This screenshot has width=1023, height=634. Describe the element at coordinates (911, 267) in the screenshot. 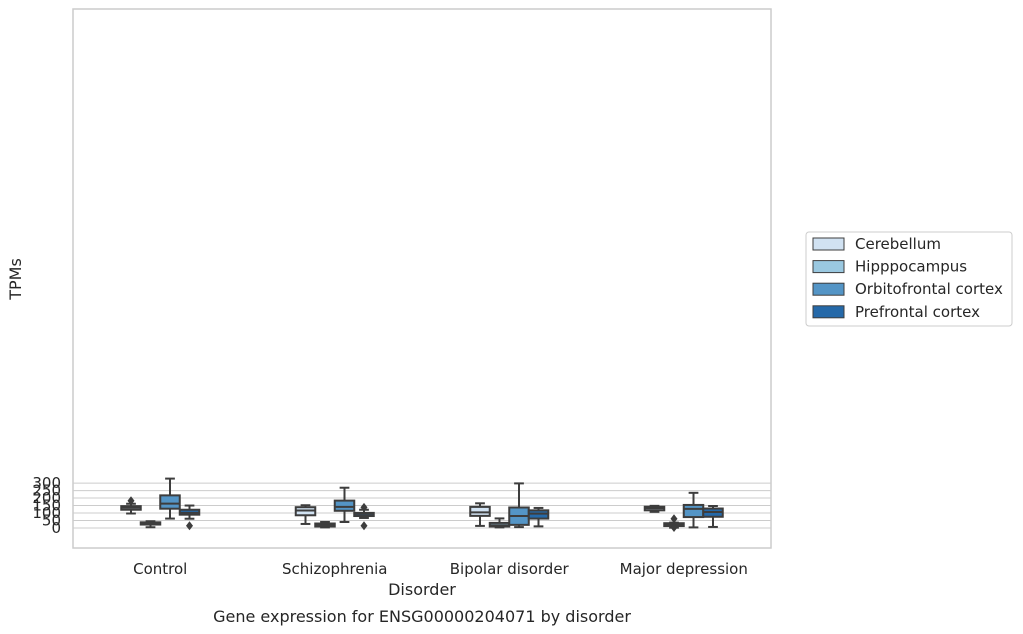

I see `legend-label: Hipppocampus` at that location.